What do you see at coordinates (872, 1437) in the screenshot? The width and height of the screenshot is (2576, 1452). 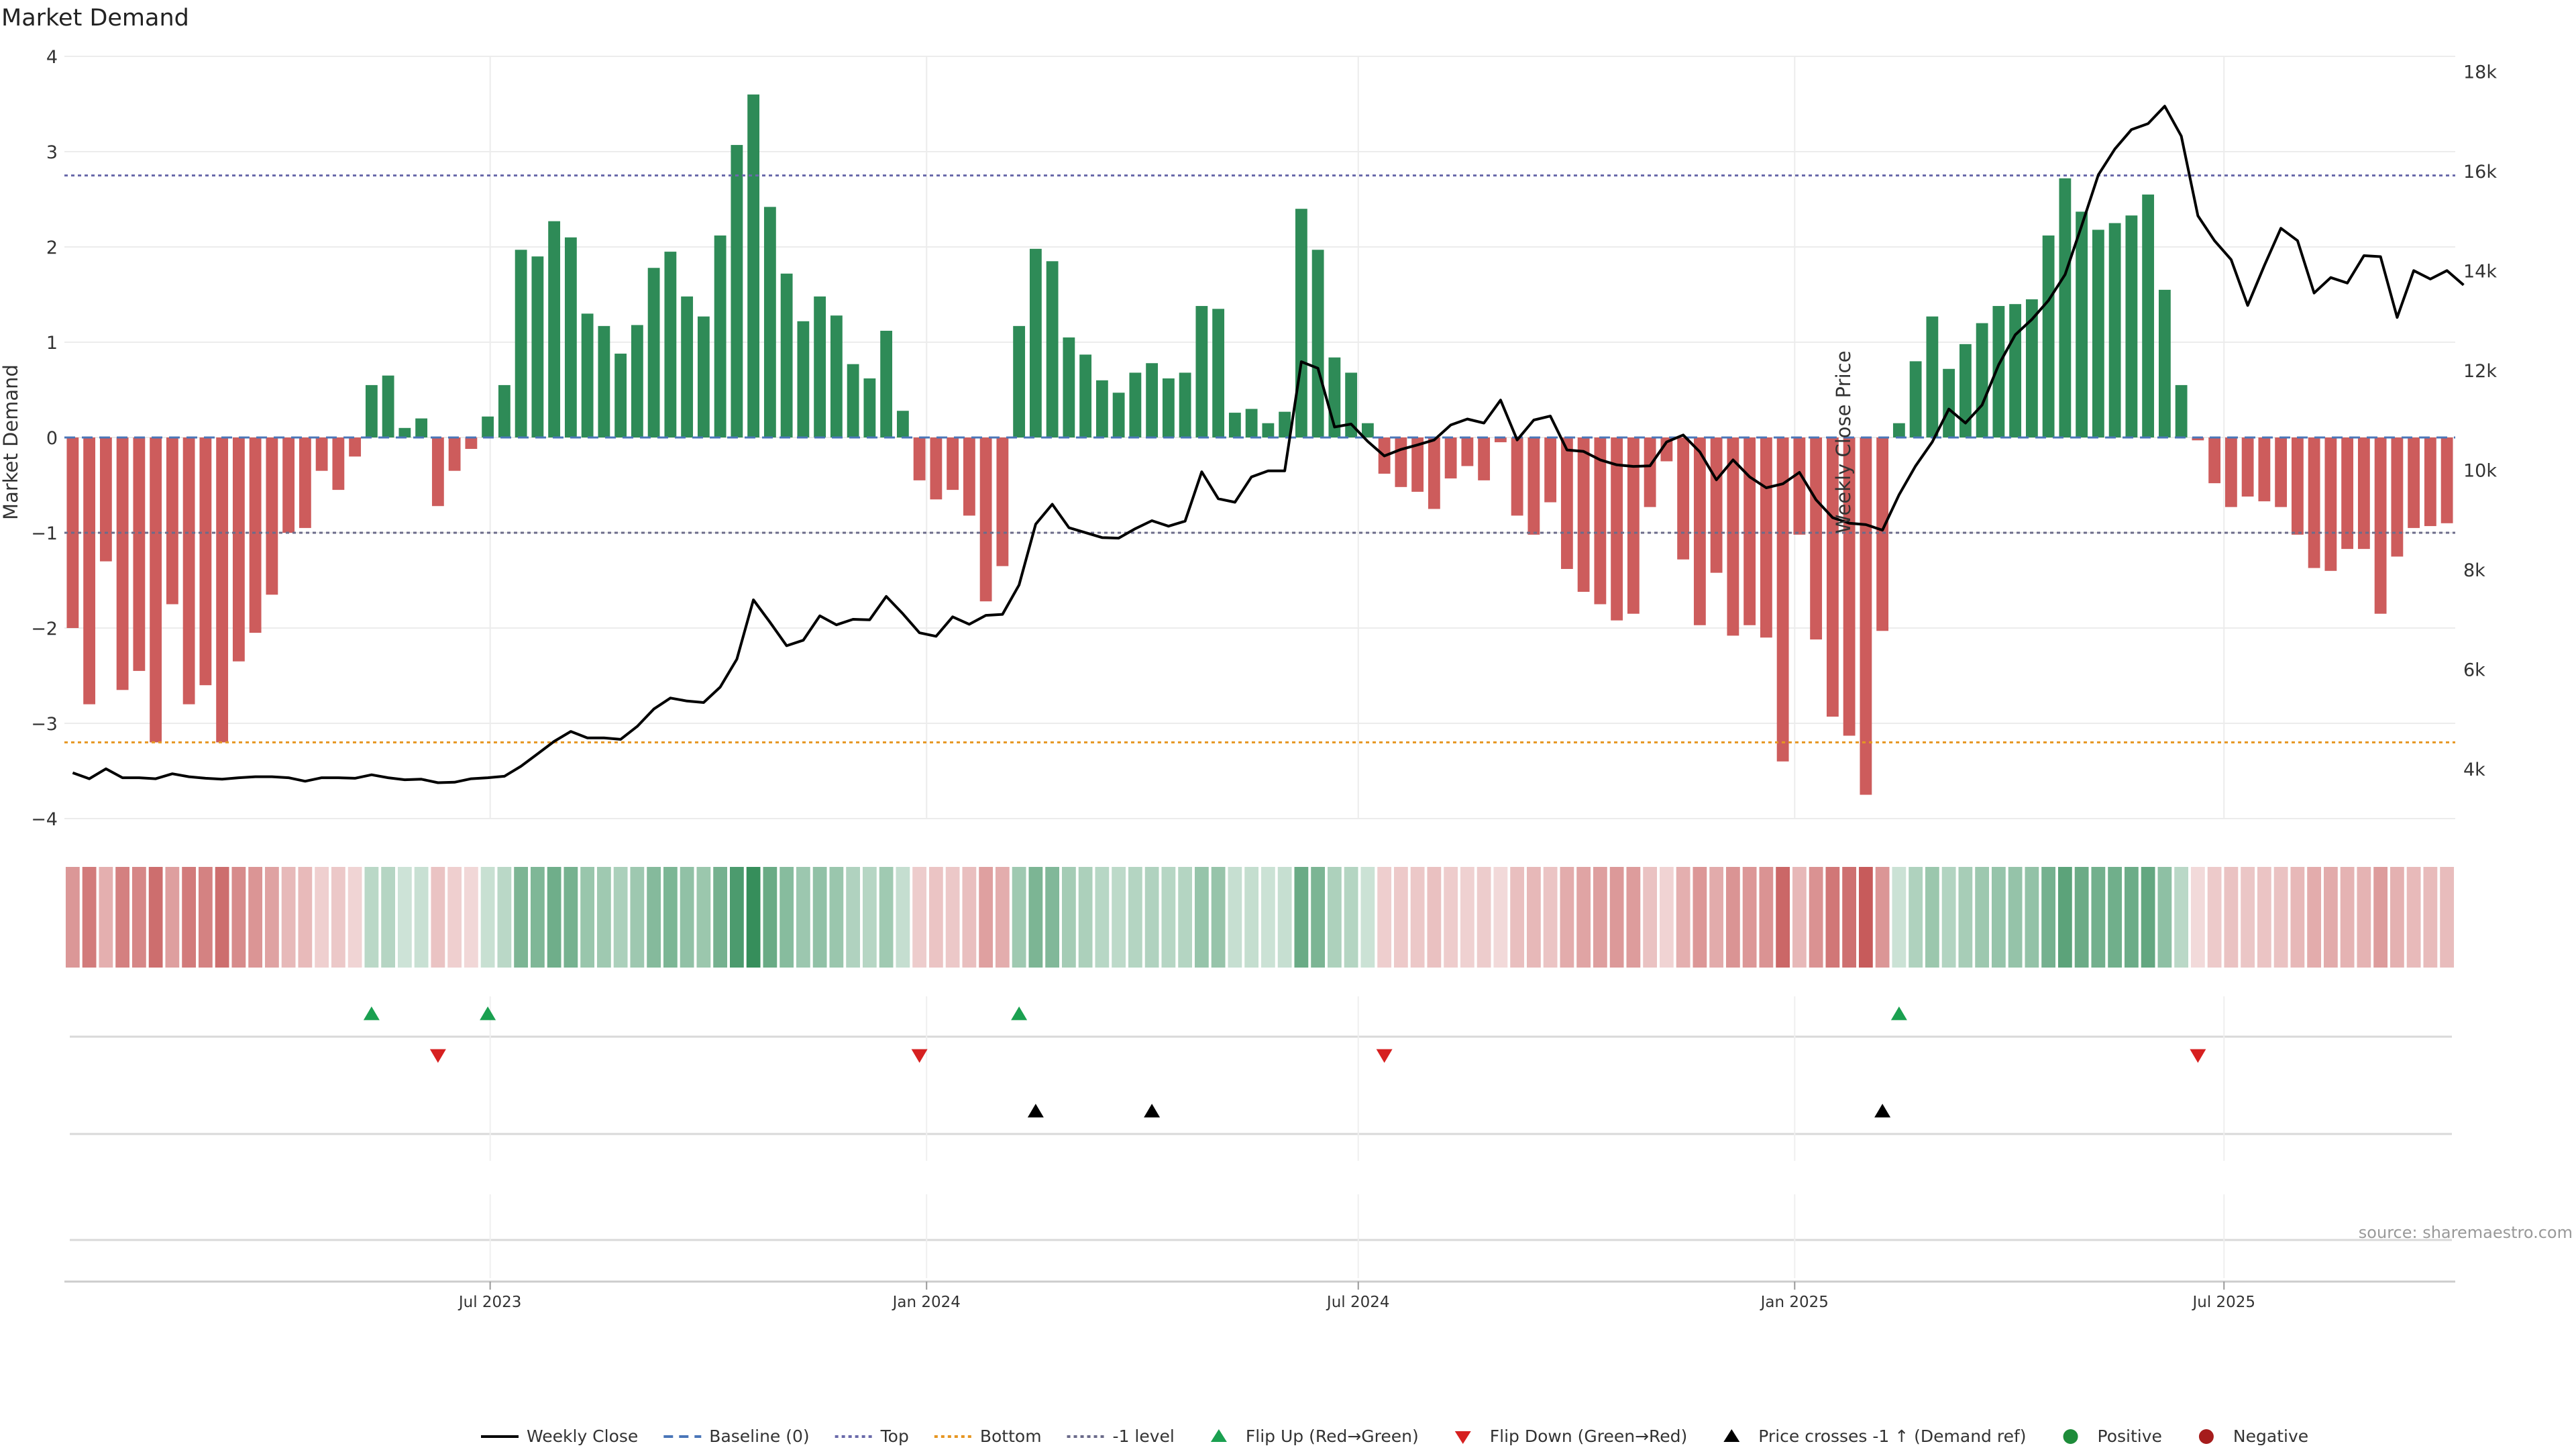 I see `legend-item: Top` at bounding box center [872, 1437].